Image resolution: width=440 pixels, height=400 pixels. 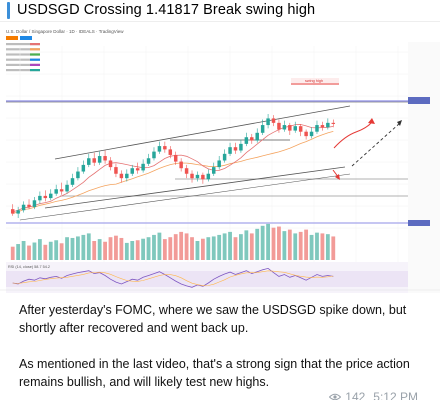 I want to click on indicator-legend, so click(x=23, y=57).